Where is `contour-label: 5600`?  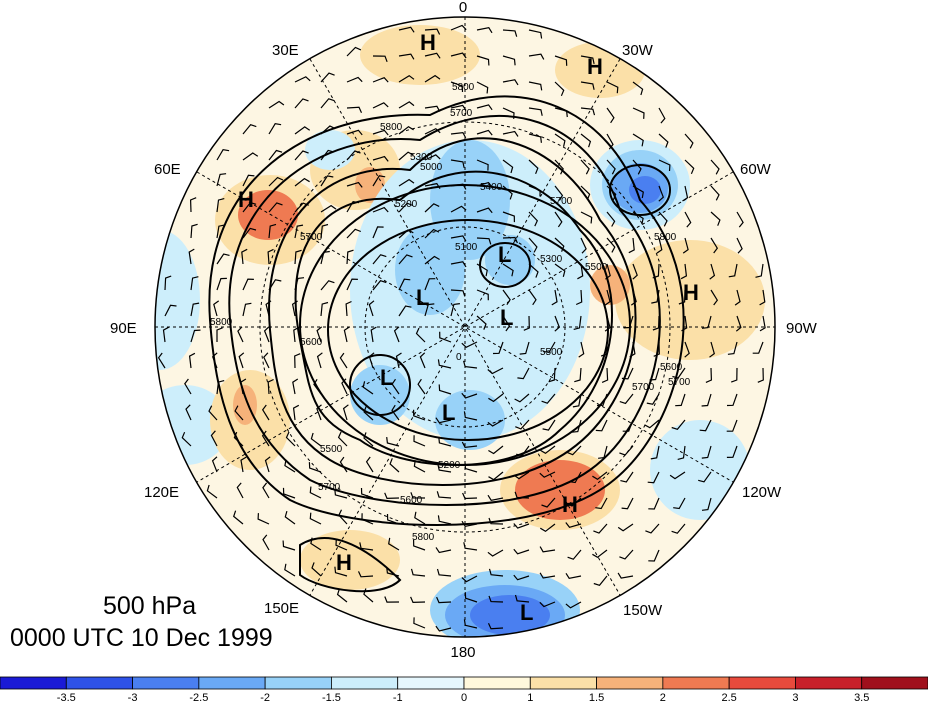
contour-label: 5600 is located at coordinates (671, 367).